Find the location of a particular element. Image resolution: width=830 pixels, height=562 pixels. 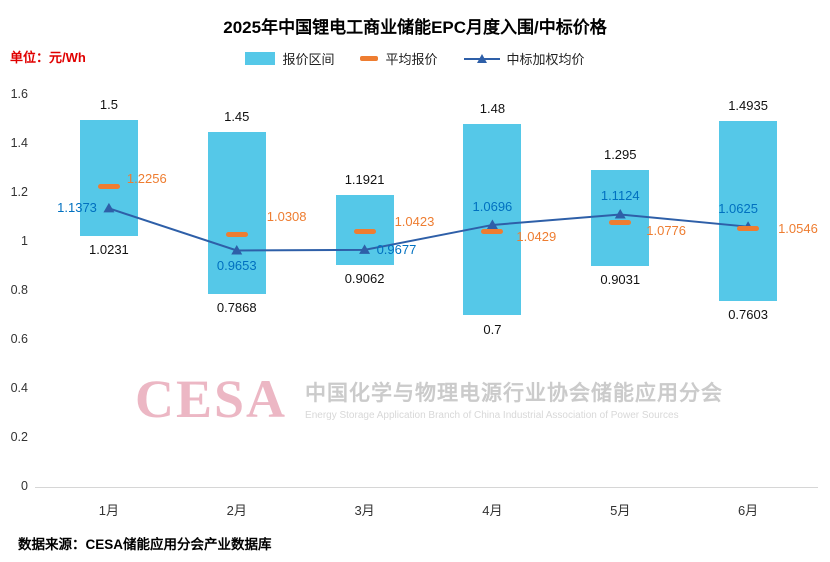

triangle-marker-icon is located at coordinates (481, 58).